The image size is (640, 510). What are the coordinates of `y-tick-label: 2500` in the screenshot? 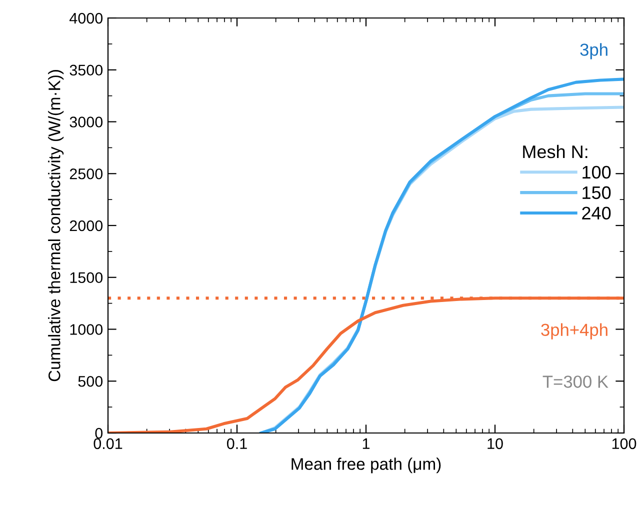 It's located at (86, 174).